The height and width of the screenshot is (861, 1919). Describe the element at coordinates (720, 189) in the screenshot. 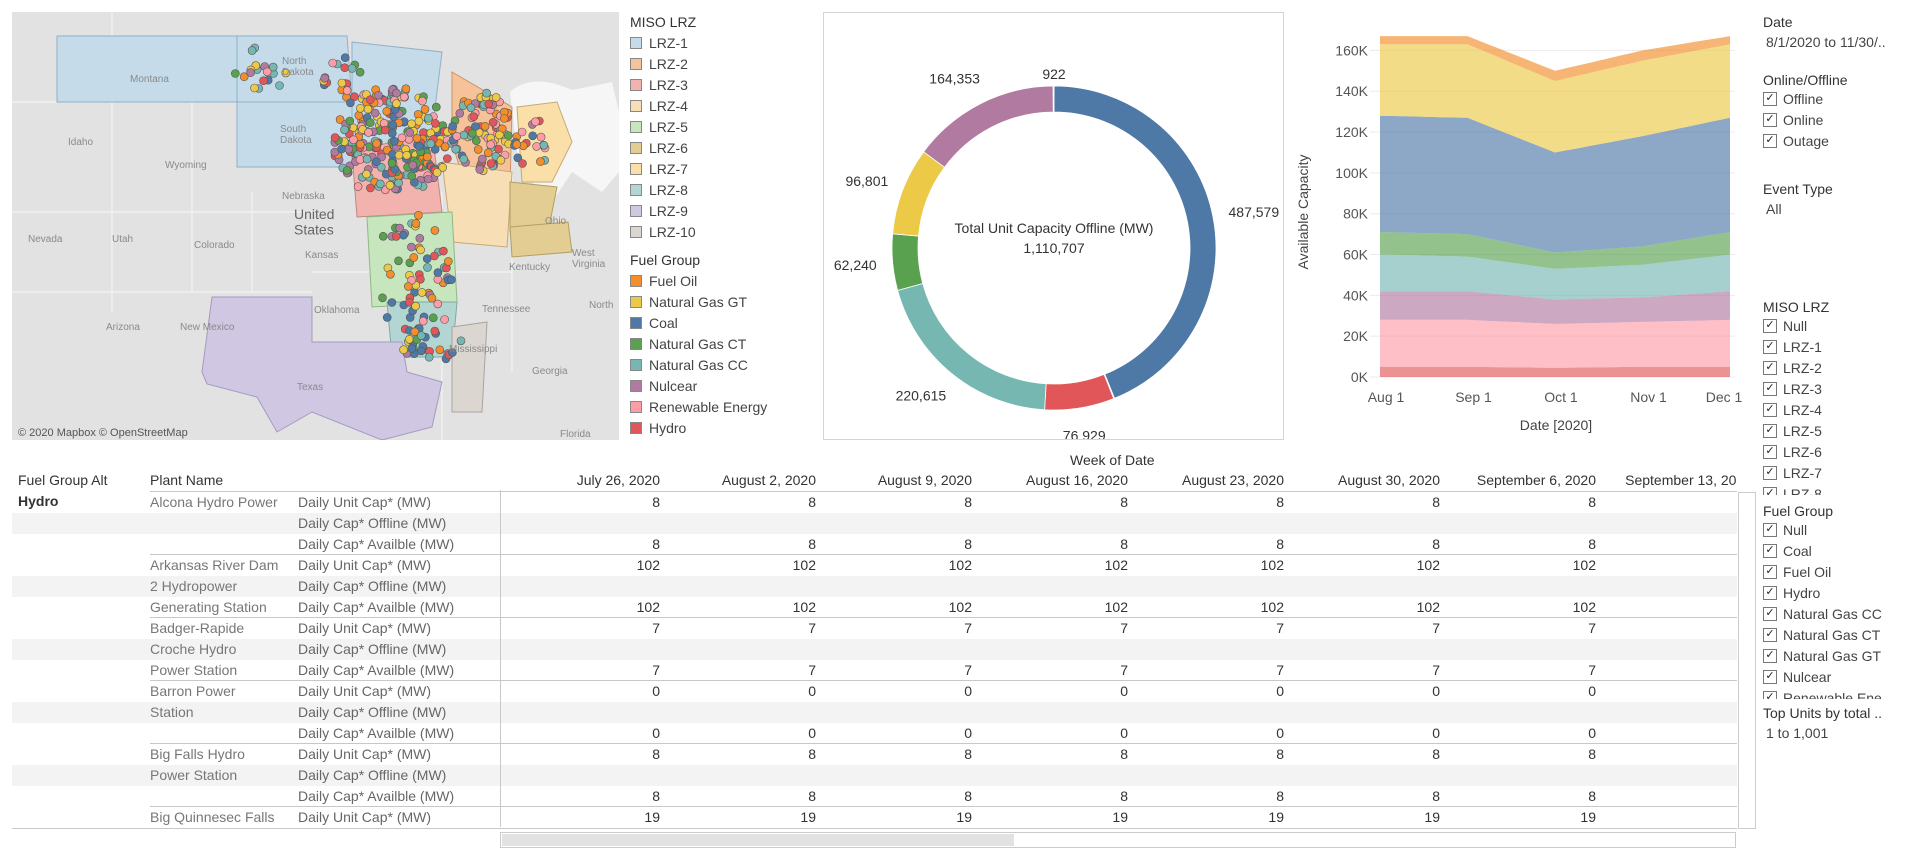

I see `lrz-legend-item: LRZ-8` at that location.